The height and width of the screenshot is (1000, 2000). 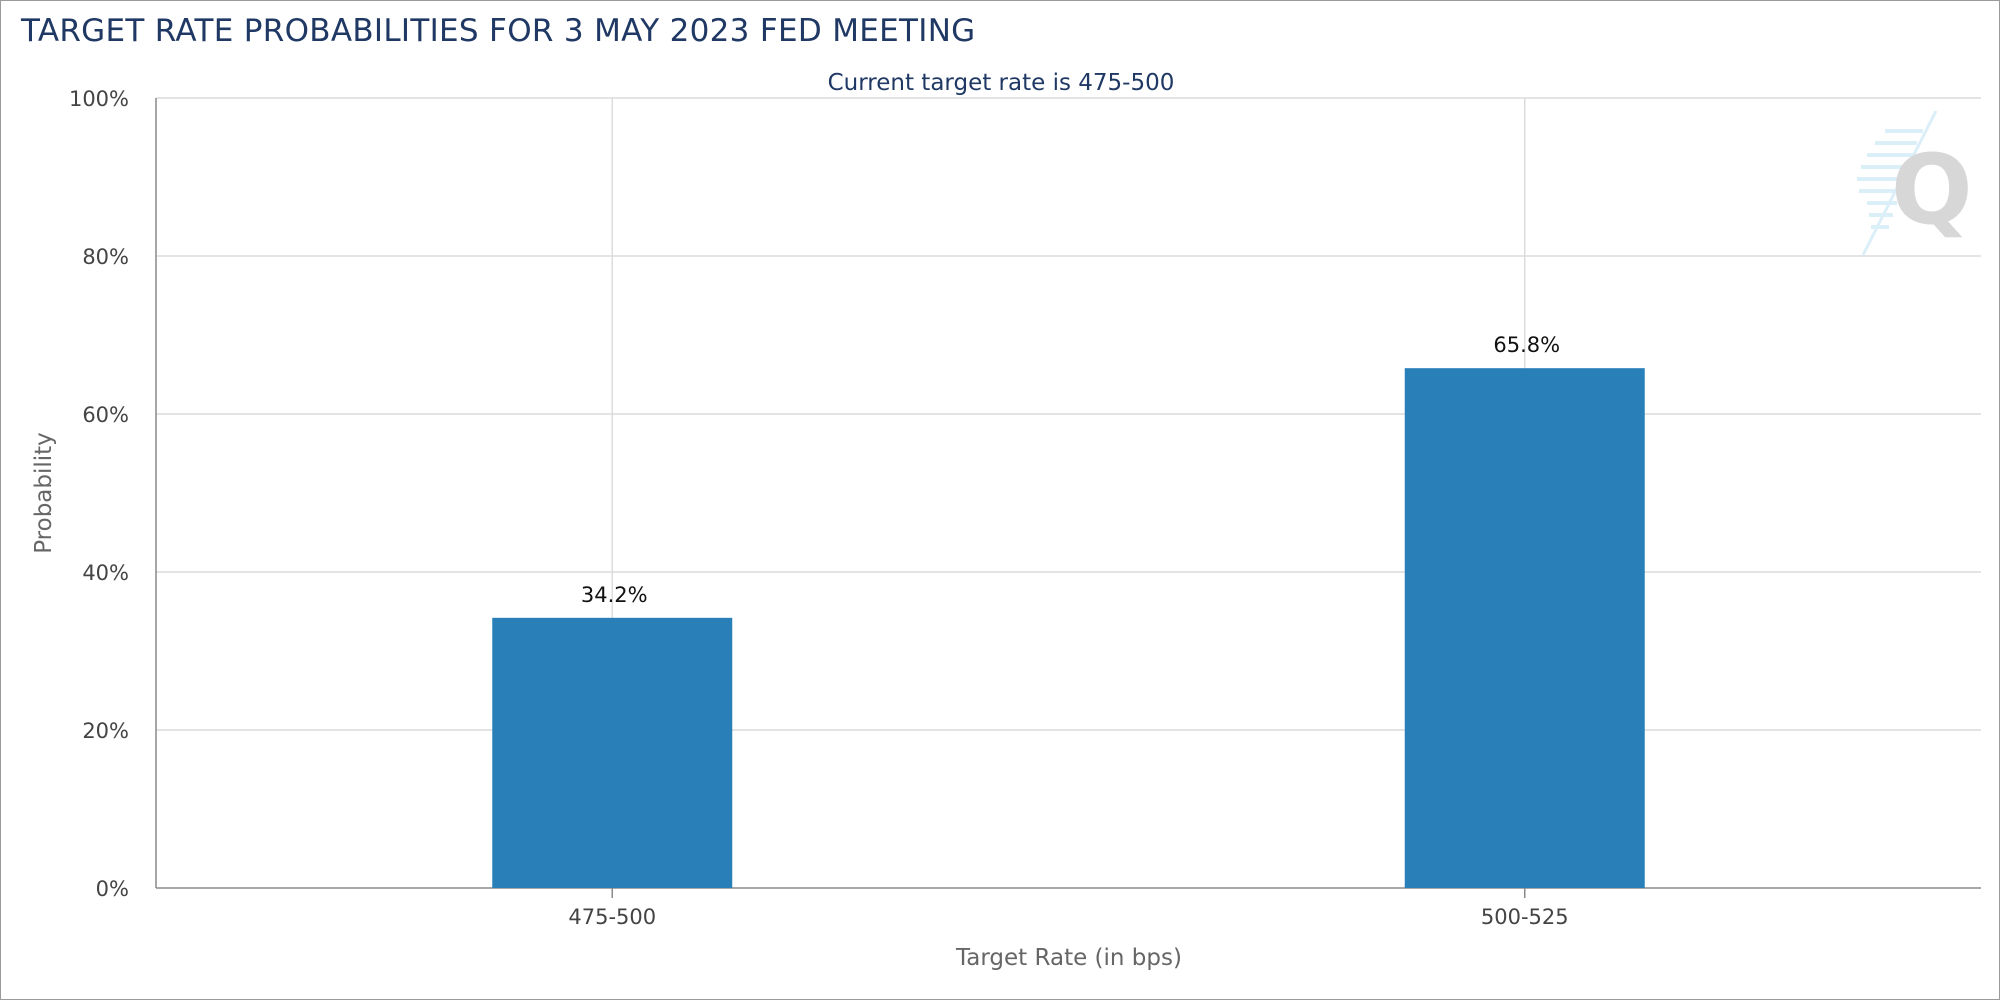 I want to click on y-tick-label: 20%, so click(x=105, y=731).